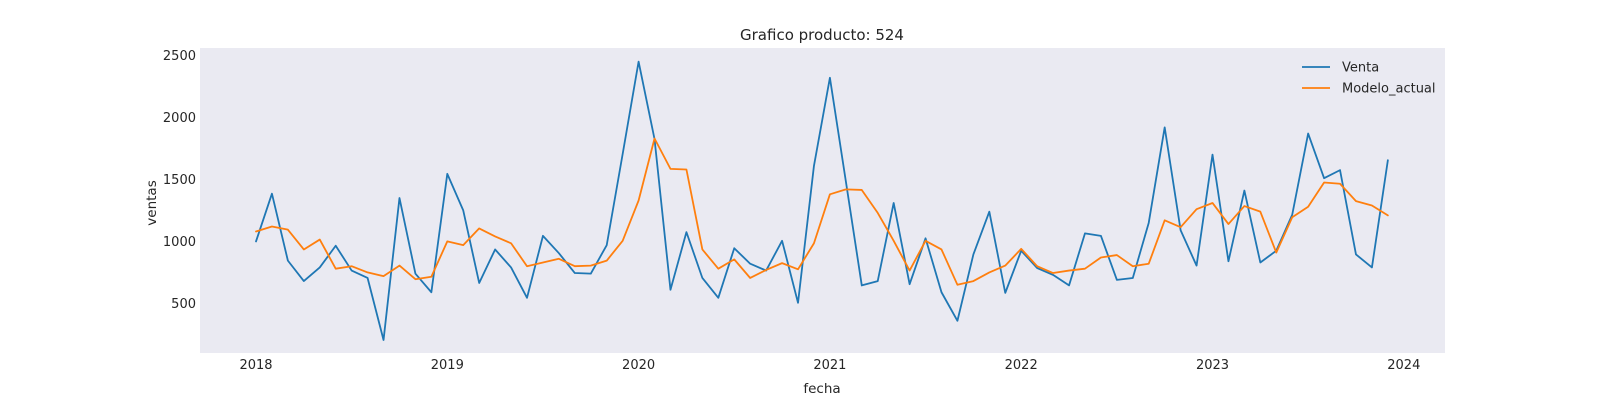  Describe the element at coordinates (1212, 365) in the screenshot. I see `x-tick-label: 2023` at that location.